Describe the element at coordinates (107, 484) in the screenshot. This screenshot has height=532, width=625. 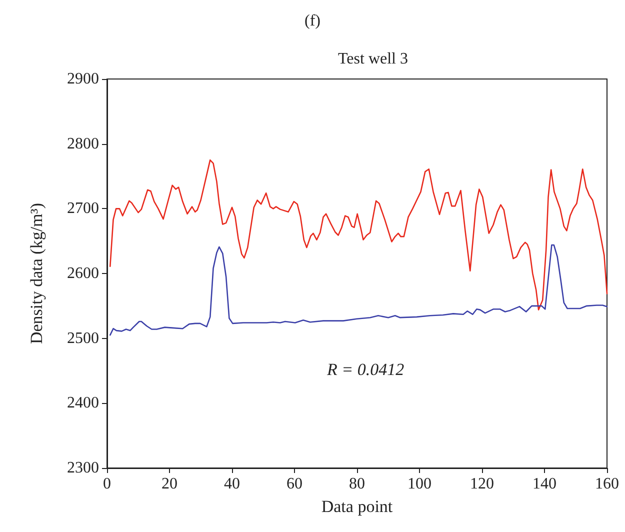
I see `x-tick-label: 0` at that location.